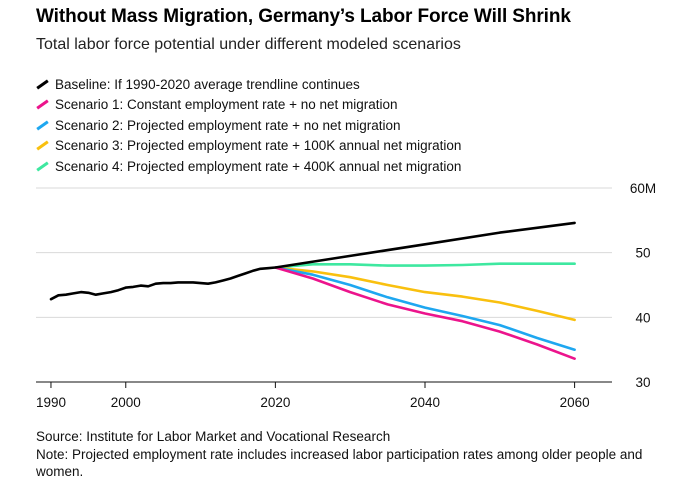 The width and height of the screenshot is (682, 494). I want to click on x-tick-label-1: 2000, so click(126, 402).